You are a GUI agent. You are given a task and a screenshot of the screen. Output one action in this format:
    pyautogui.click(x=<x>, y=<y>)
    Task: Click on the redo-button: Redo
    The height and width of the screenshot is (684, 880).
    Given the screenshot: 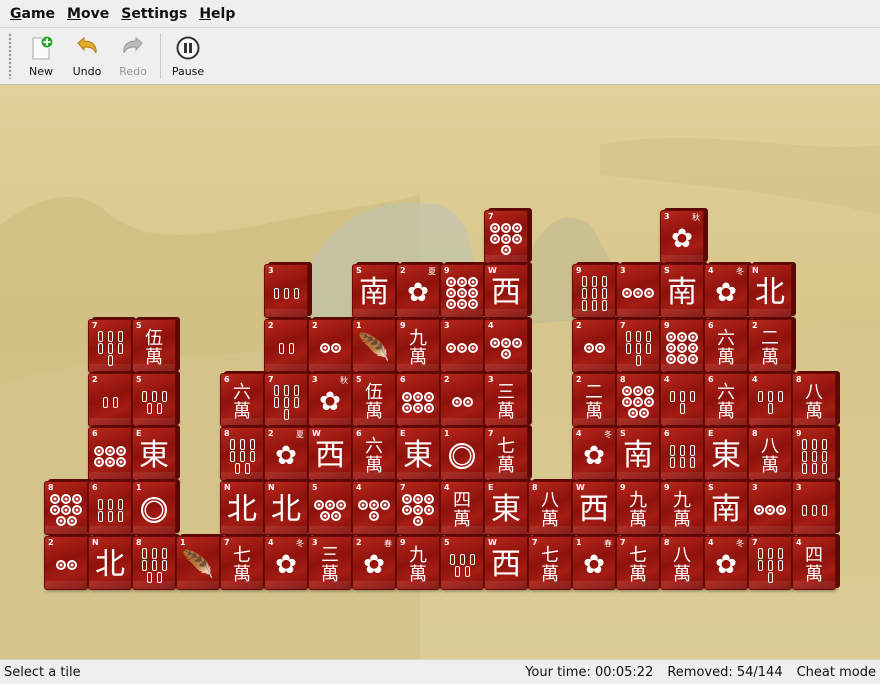 What is the action you would take?
    pyautogui.click(x=133, y=56)
    